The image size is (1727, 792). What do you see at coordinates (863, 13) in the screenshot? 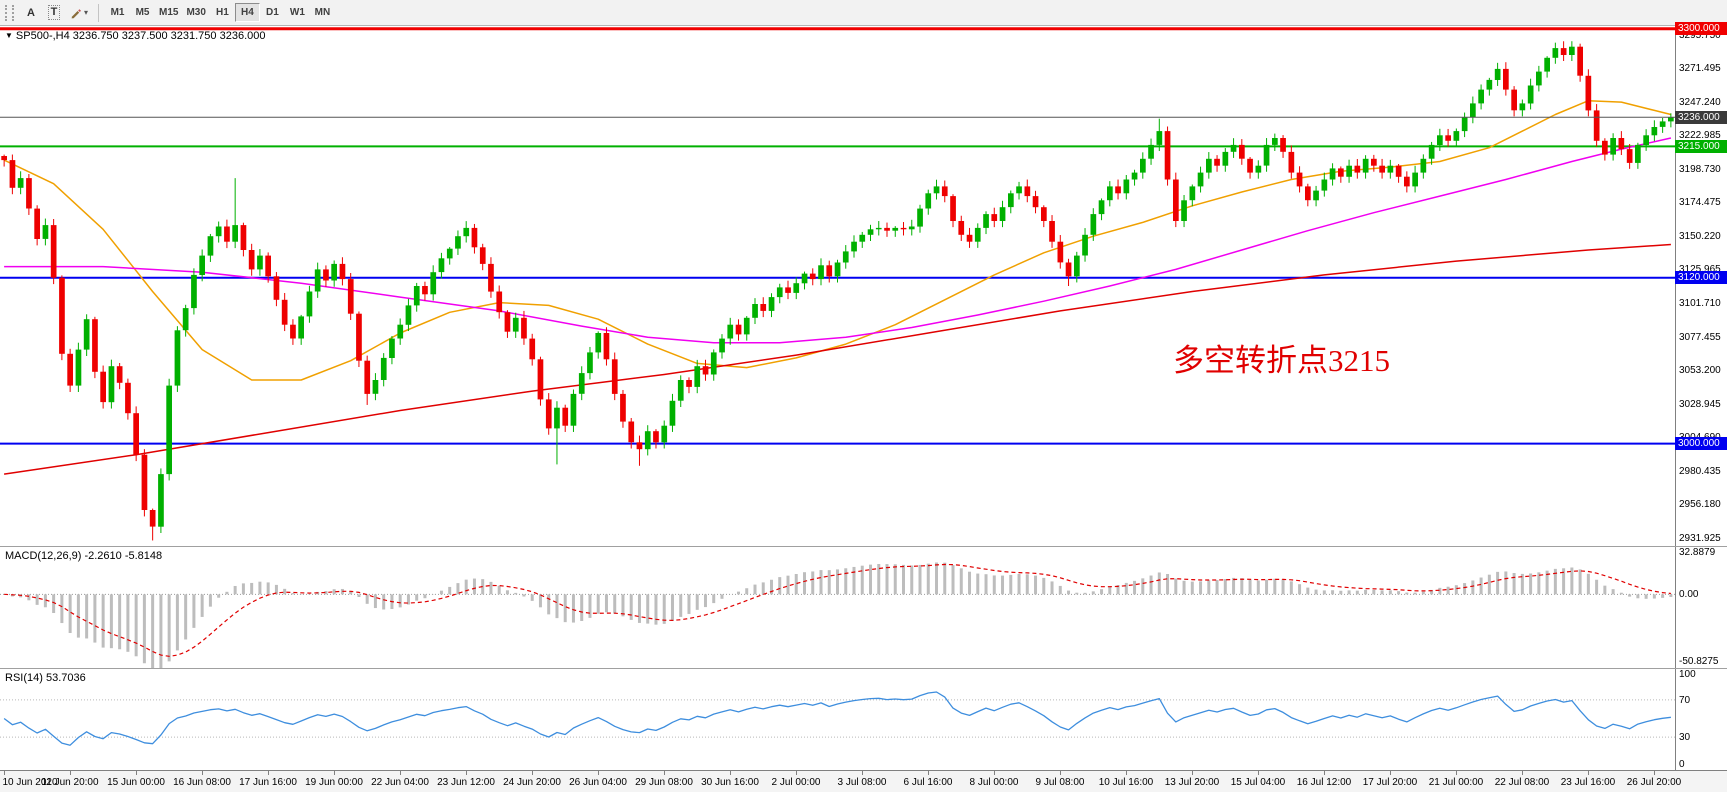
I see `toolbar: A T ▾ M1 M5 M15 M30 H1 H4 D1 W1 MN` at bounding box center [863, 13].